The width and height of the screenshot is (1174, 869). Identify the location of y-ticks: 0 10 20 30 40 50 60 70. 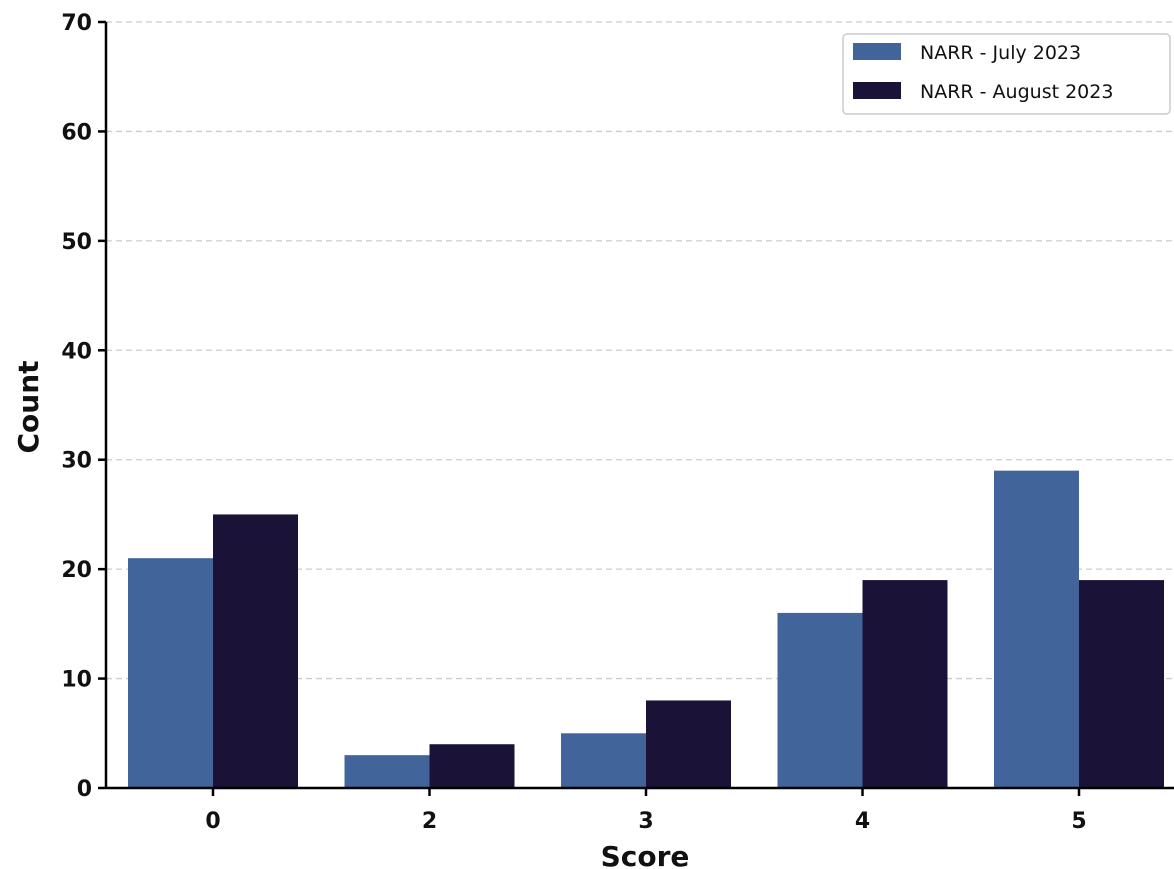
(83, 406).